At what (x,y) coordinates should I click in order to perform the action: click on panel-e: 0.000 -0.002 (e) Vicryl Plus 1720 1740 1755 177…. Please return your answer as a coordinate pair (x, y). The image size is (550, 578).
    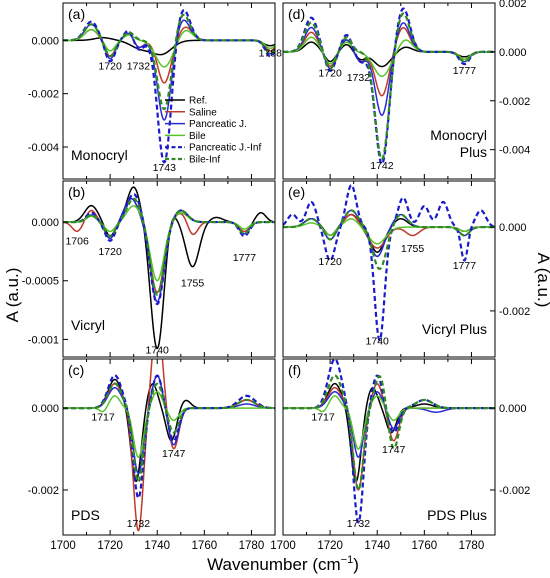
    Looking at the image, I should click on (406, 269).